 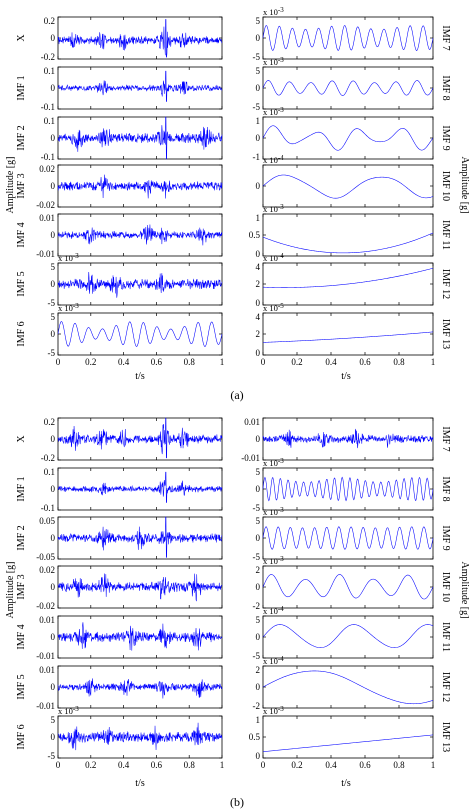 I want to click on subplot-b-imf-8: 5 0 -5 x 10-3 IMF 8, so click(x=352, y=485).